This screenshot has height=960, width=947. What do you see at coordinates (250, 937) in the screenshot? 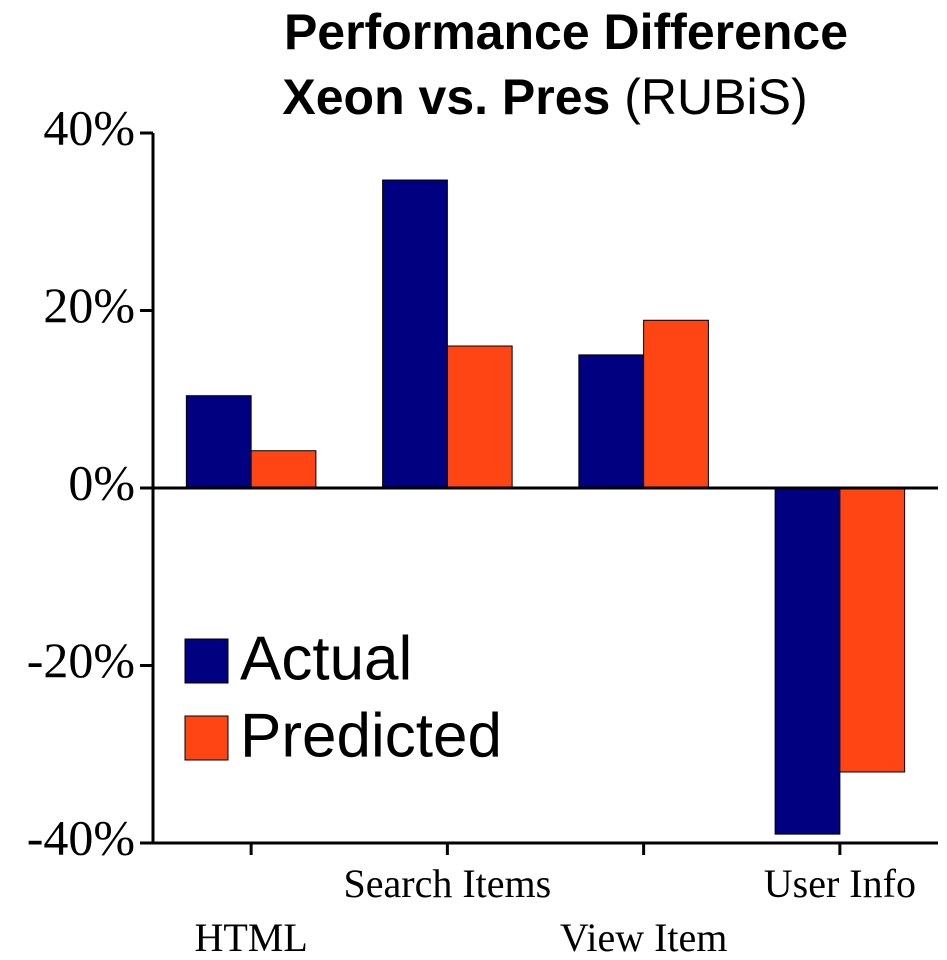
I see `x-tick-label: HTML` at bounding box center [250, 937].